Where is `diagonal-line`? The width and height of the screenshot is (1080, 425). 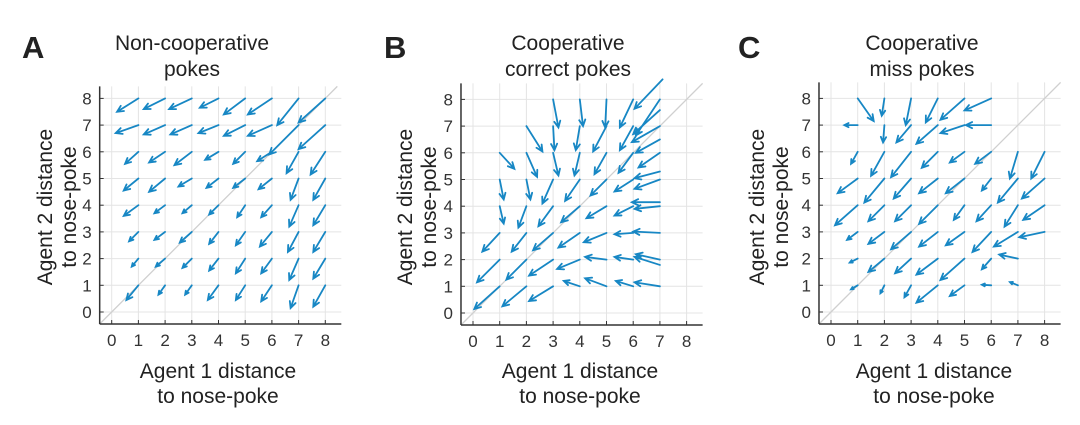
diagonal-line is located at coordinates (582, 204).